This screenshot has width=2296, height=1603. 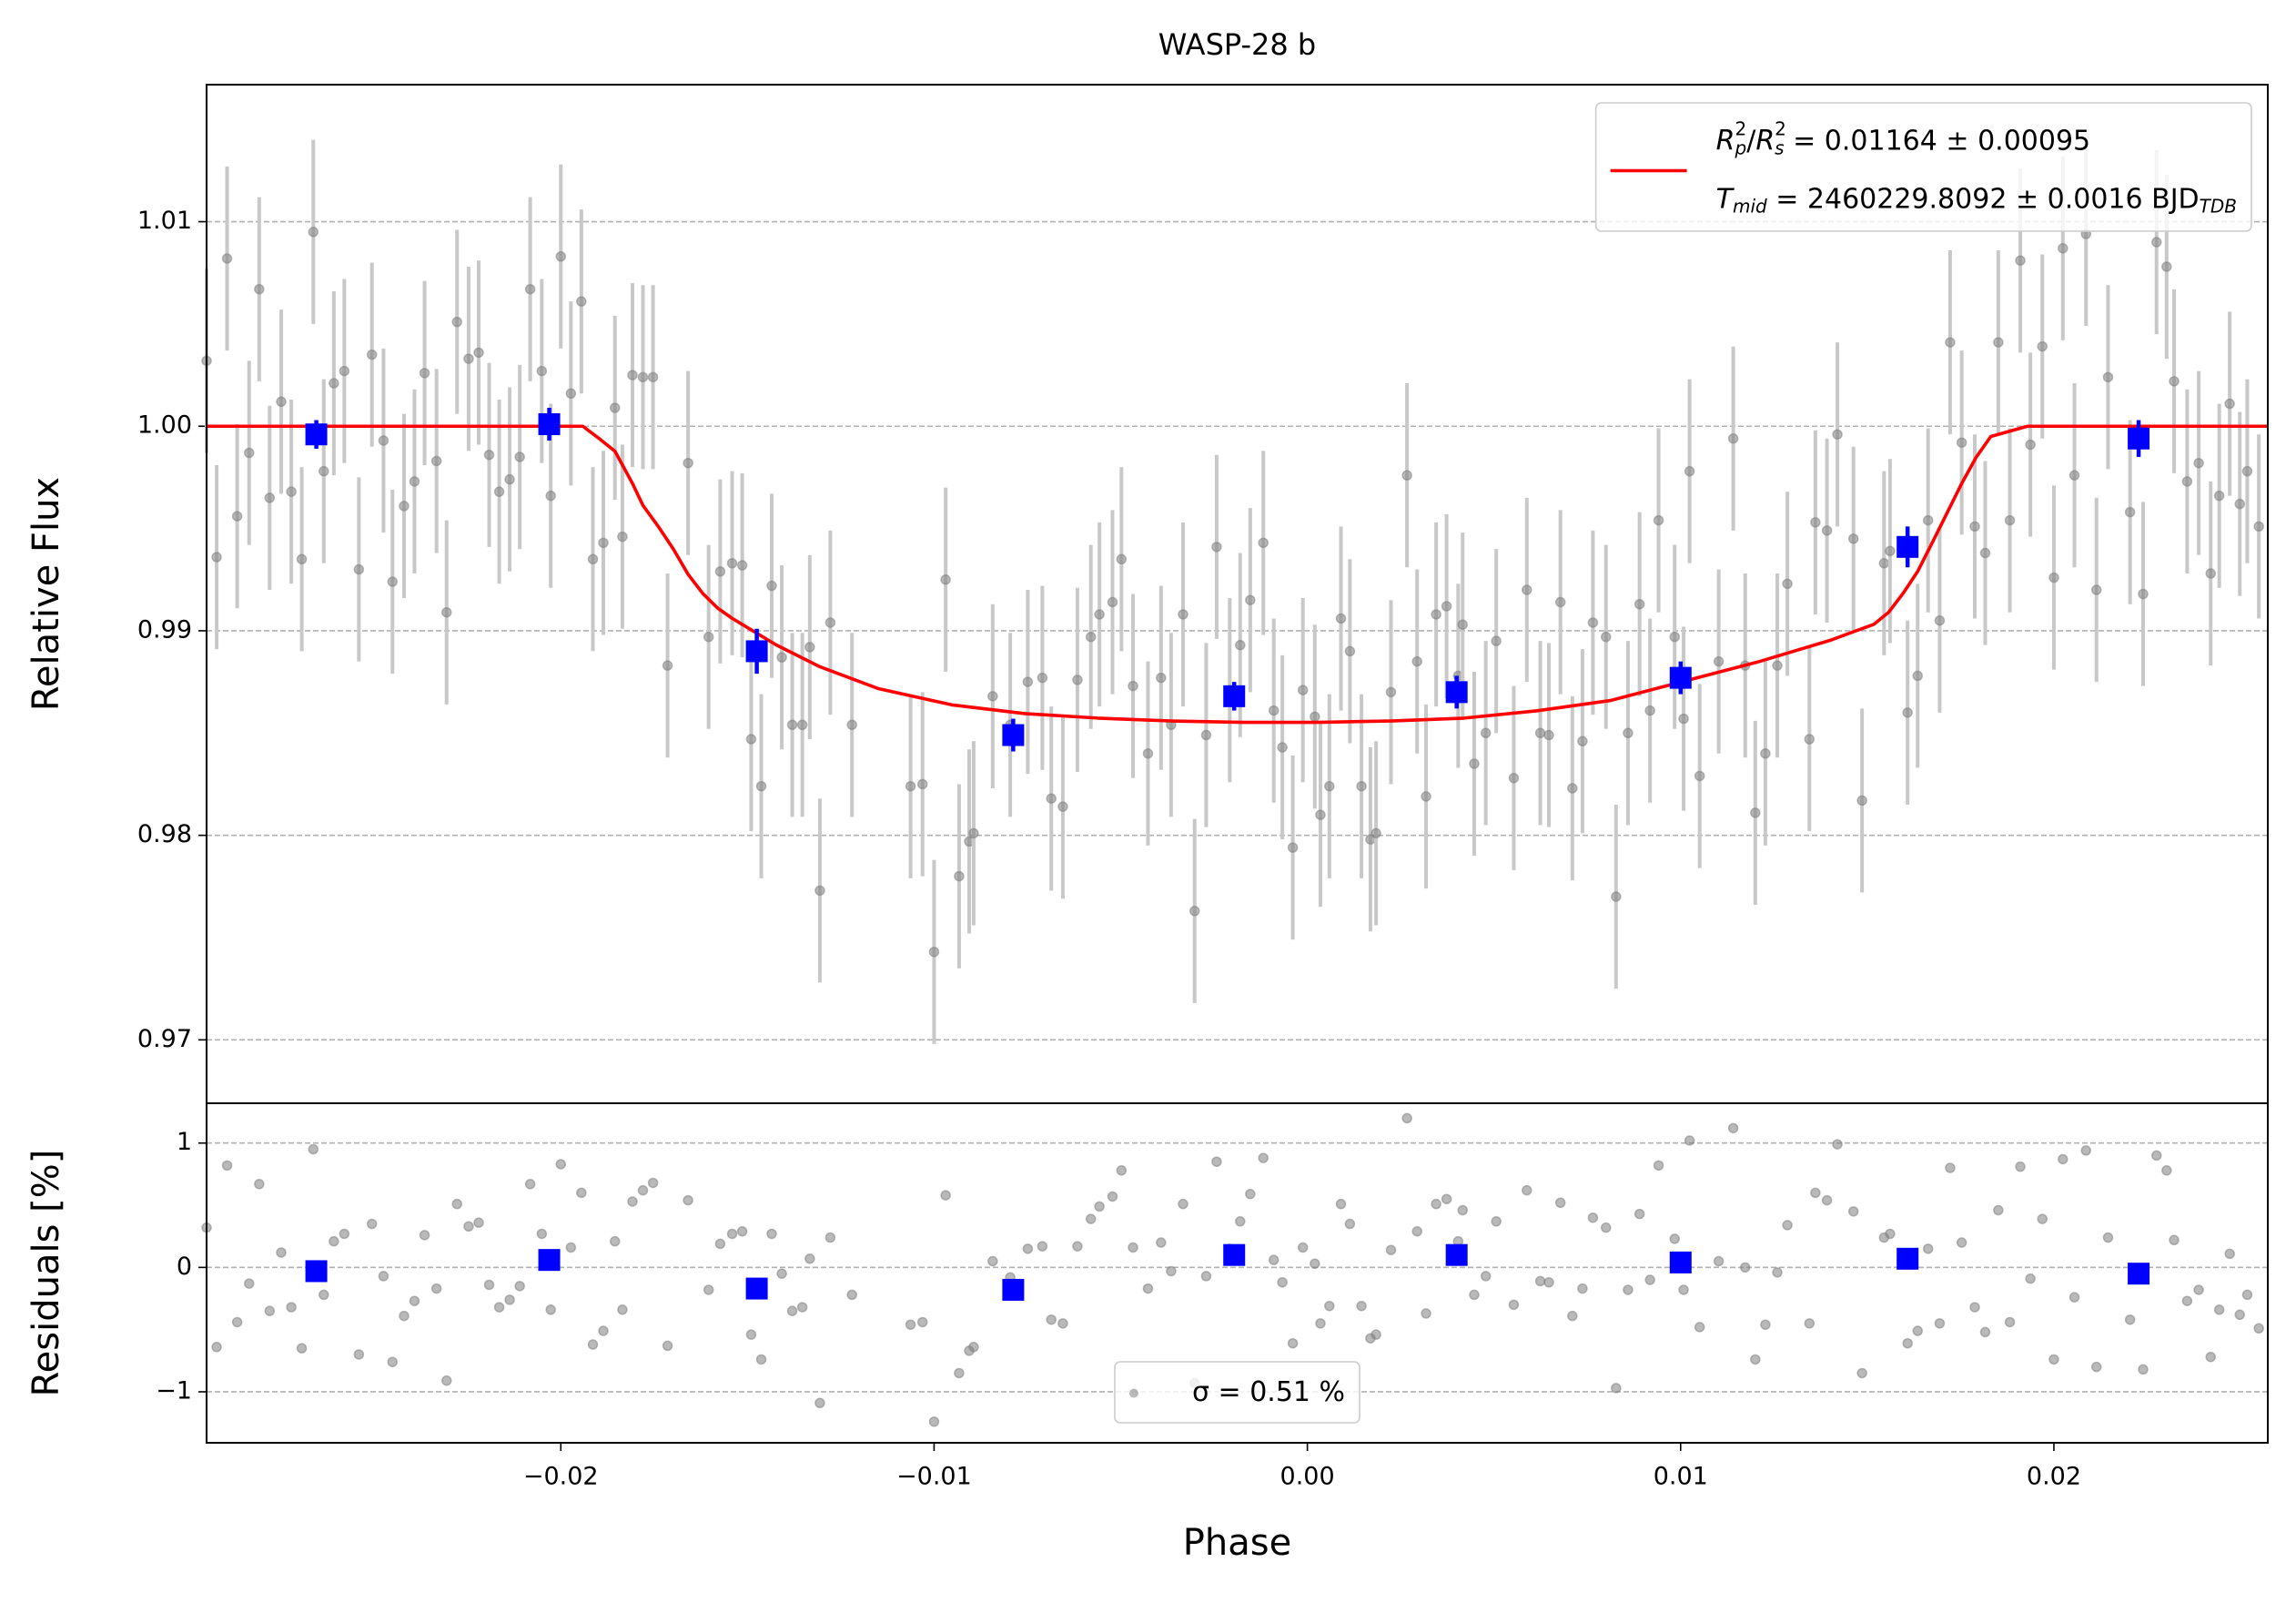 I want to click on legend-box, so click(x=1923, y=167).